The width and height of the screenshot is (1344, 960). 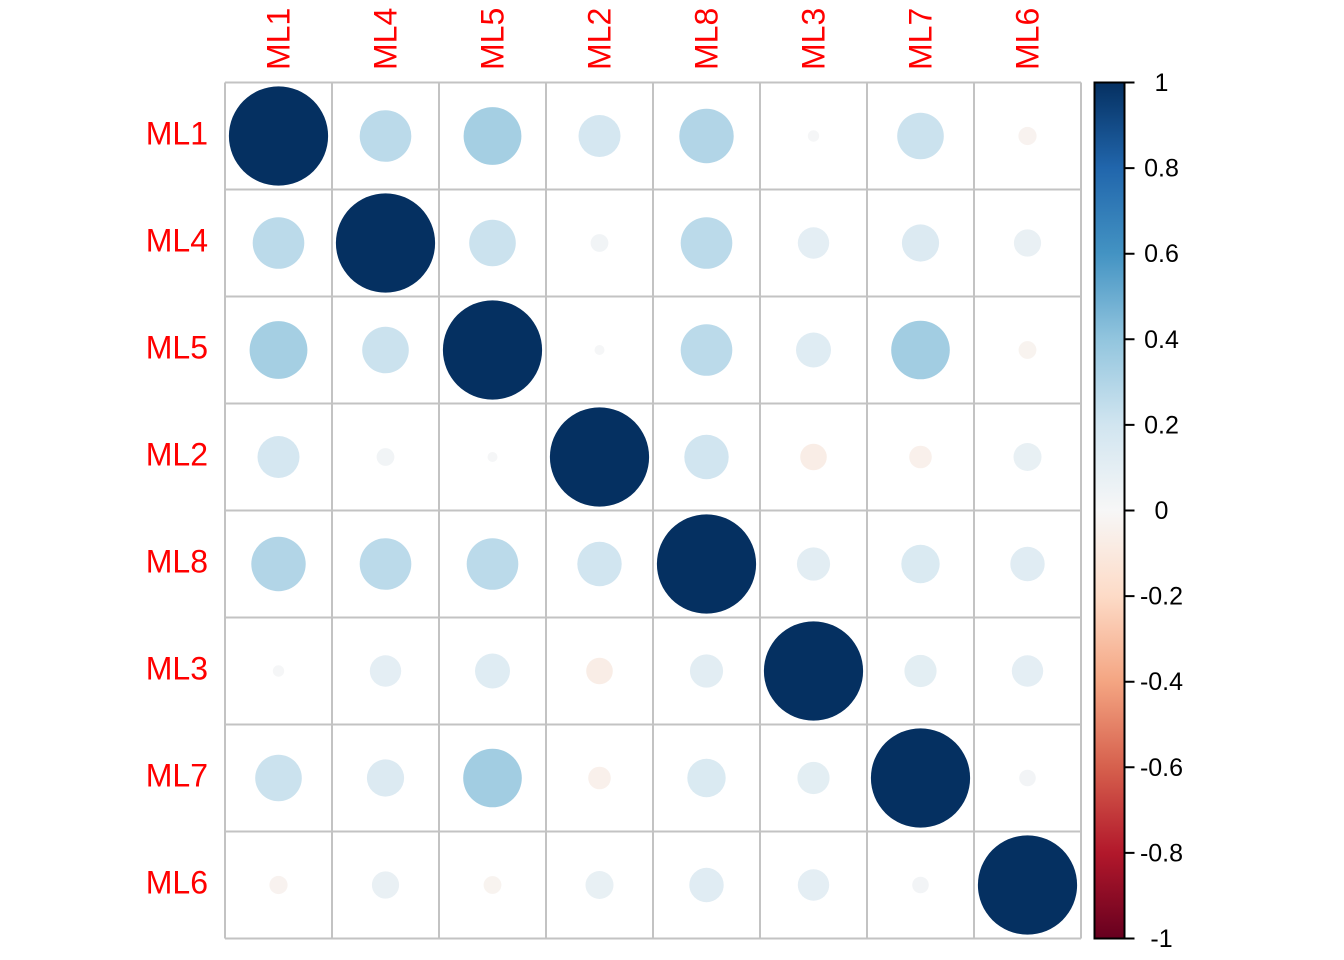 What do you see at coordinates (1162, 511) in the screenshot?
I see `svg-text: 0` at bounding box center [1162, 511].